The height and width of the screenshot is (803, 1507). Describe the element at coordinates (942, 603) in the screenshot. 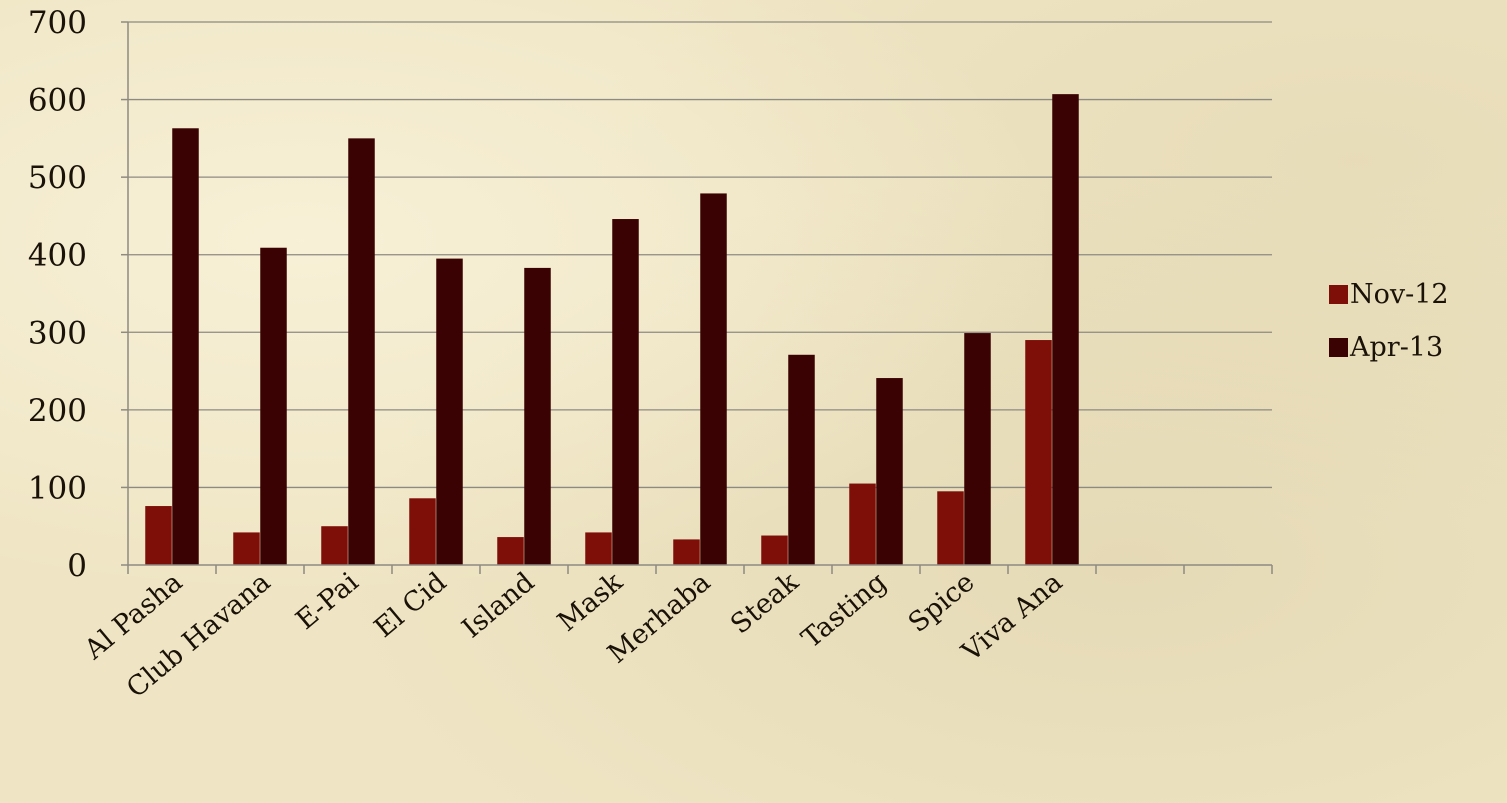

I see `x-tick-label: Spice` at that location.